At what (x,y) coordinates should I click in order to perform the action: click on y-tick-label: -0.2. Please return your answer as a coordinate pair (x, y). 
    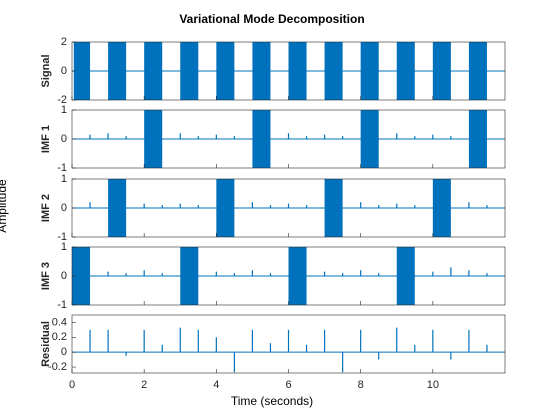
    Looking at the image, I should click on (57, 367).